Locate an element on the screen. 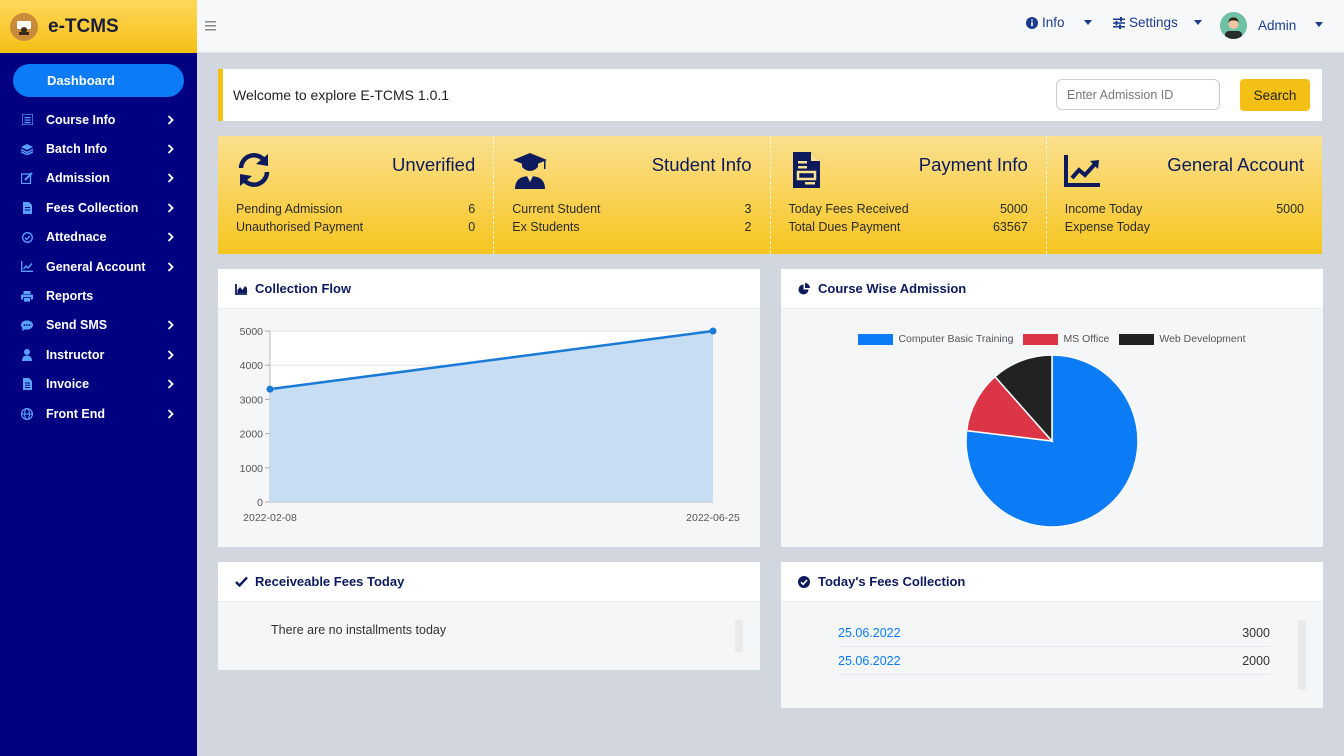 This screenshot has height=756, width=1344. y-tick-label: 2000 is located at coordinates (252, 435).